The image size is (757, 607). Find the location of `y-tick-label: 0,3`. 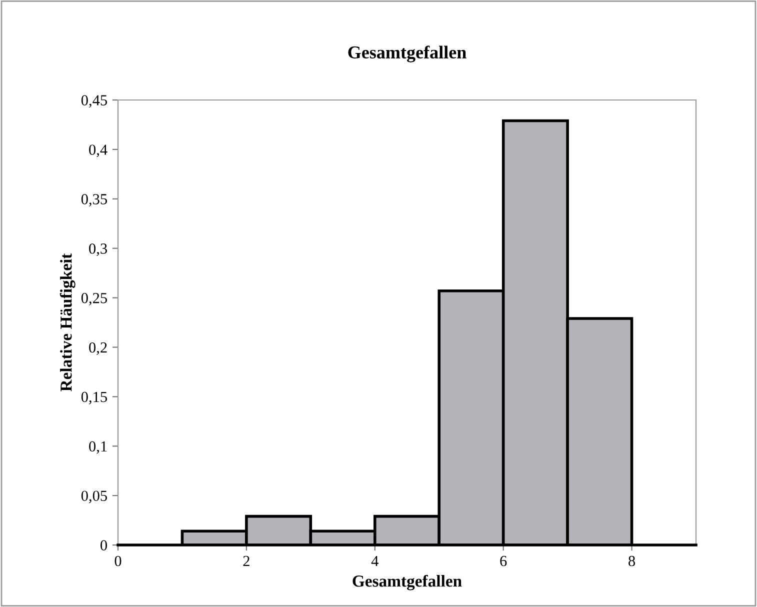

y-tick-label: 0,3 is located at coordinates (98, 249).